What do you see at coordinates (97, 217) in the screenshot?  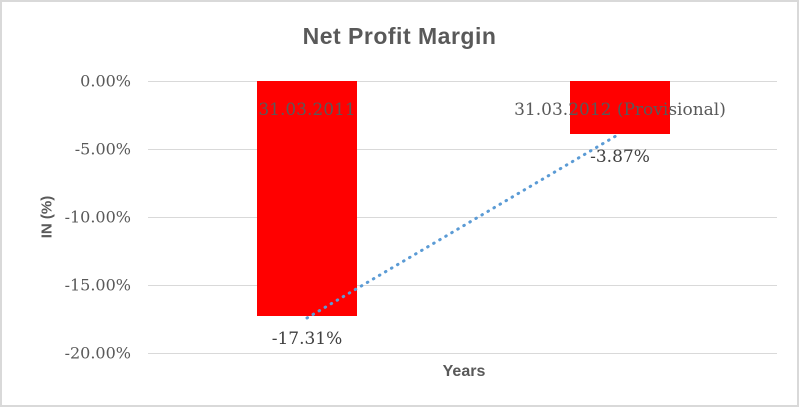 I see `y-tick-label: -10.00%` at bounding box center [97, 217].